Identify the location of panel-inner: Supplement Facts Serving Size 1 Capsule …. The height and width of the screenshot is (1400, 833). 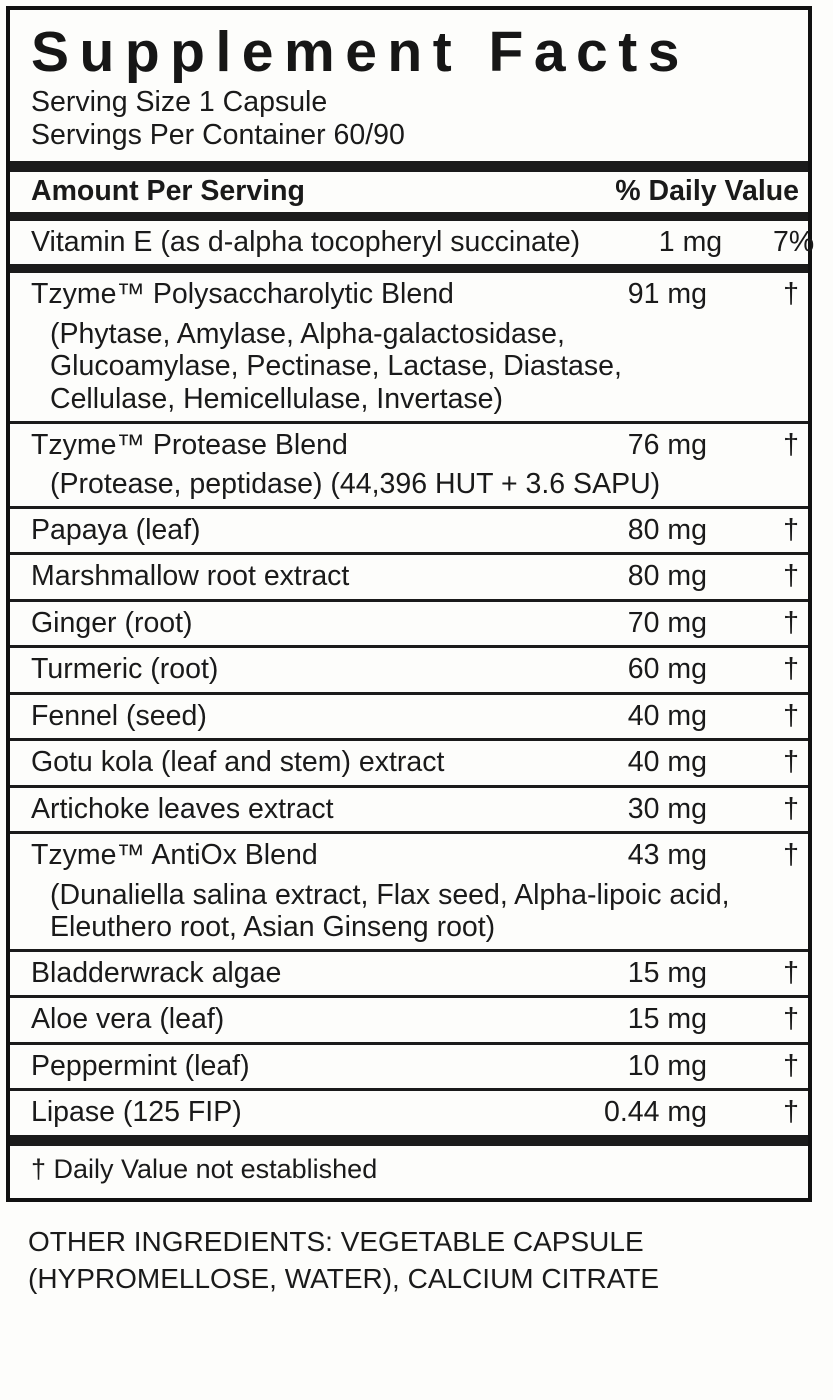
(409, 91).